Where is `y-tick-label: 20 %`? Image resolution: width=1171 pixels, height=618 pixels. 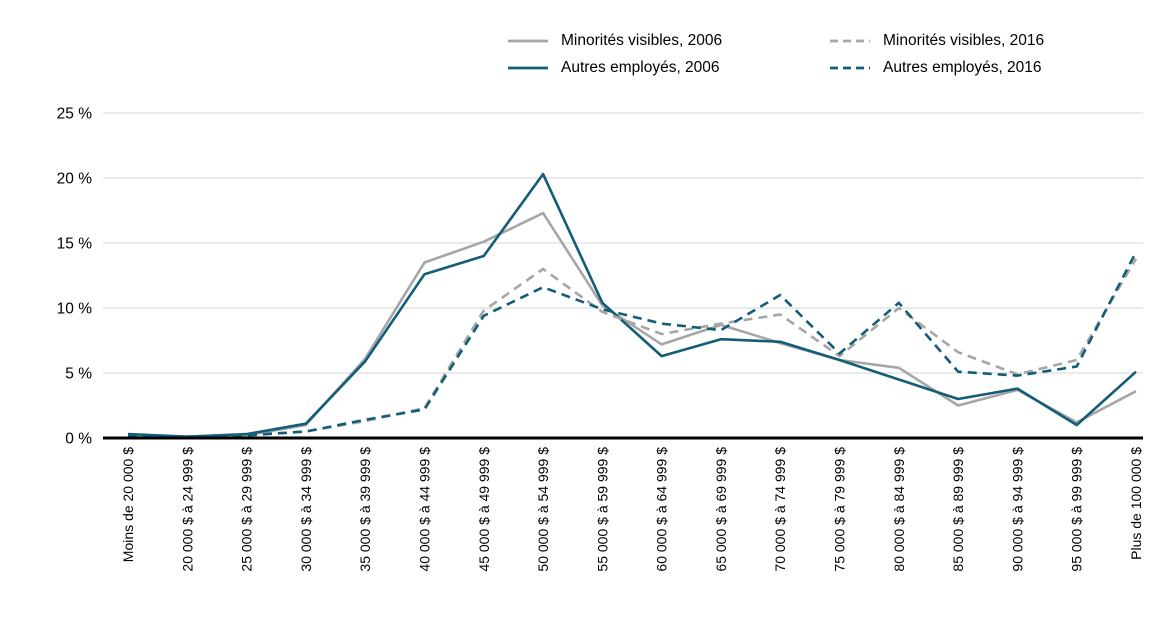 y-tick-label: 20 % is located at coordinates (75, 179).